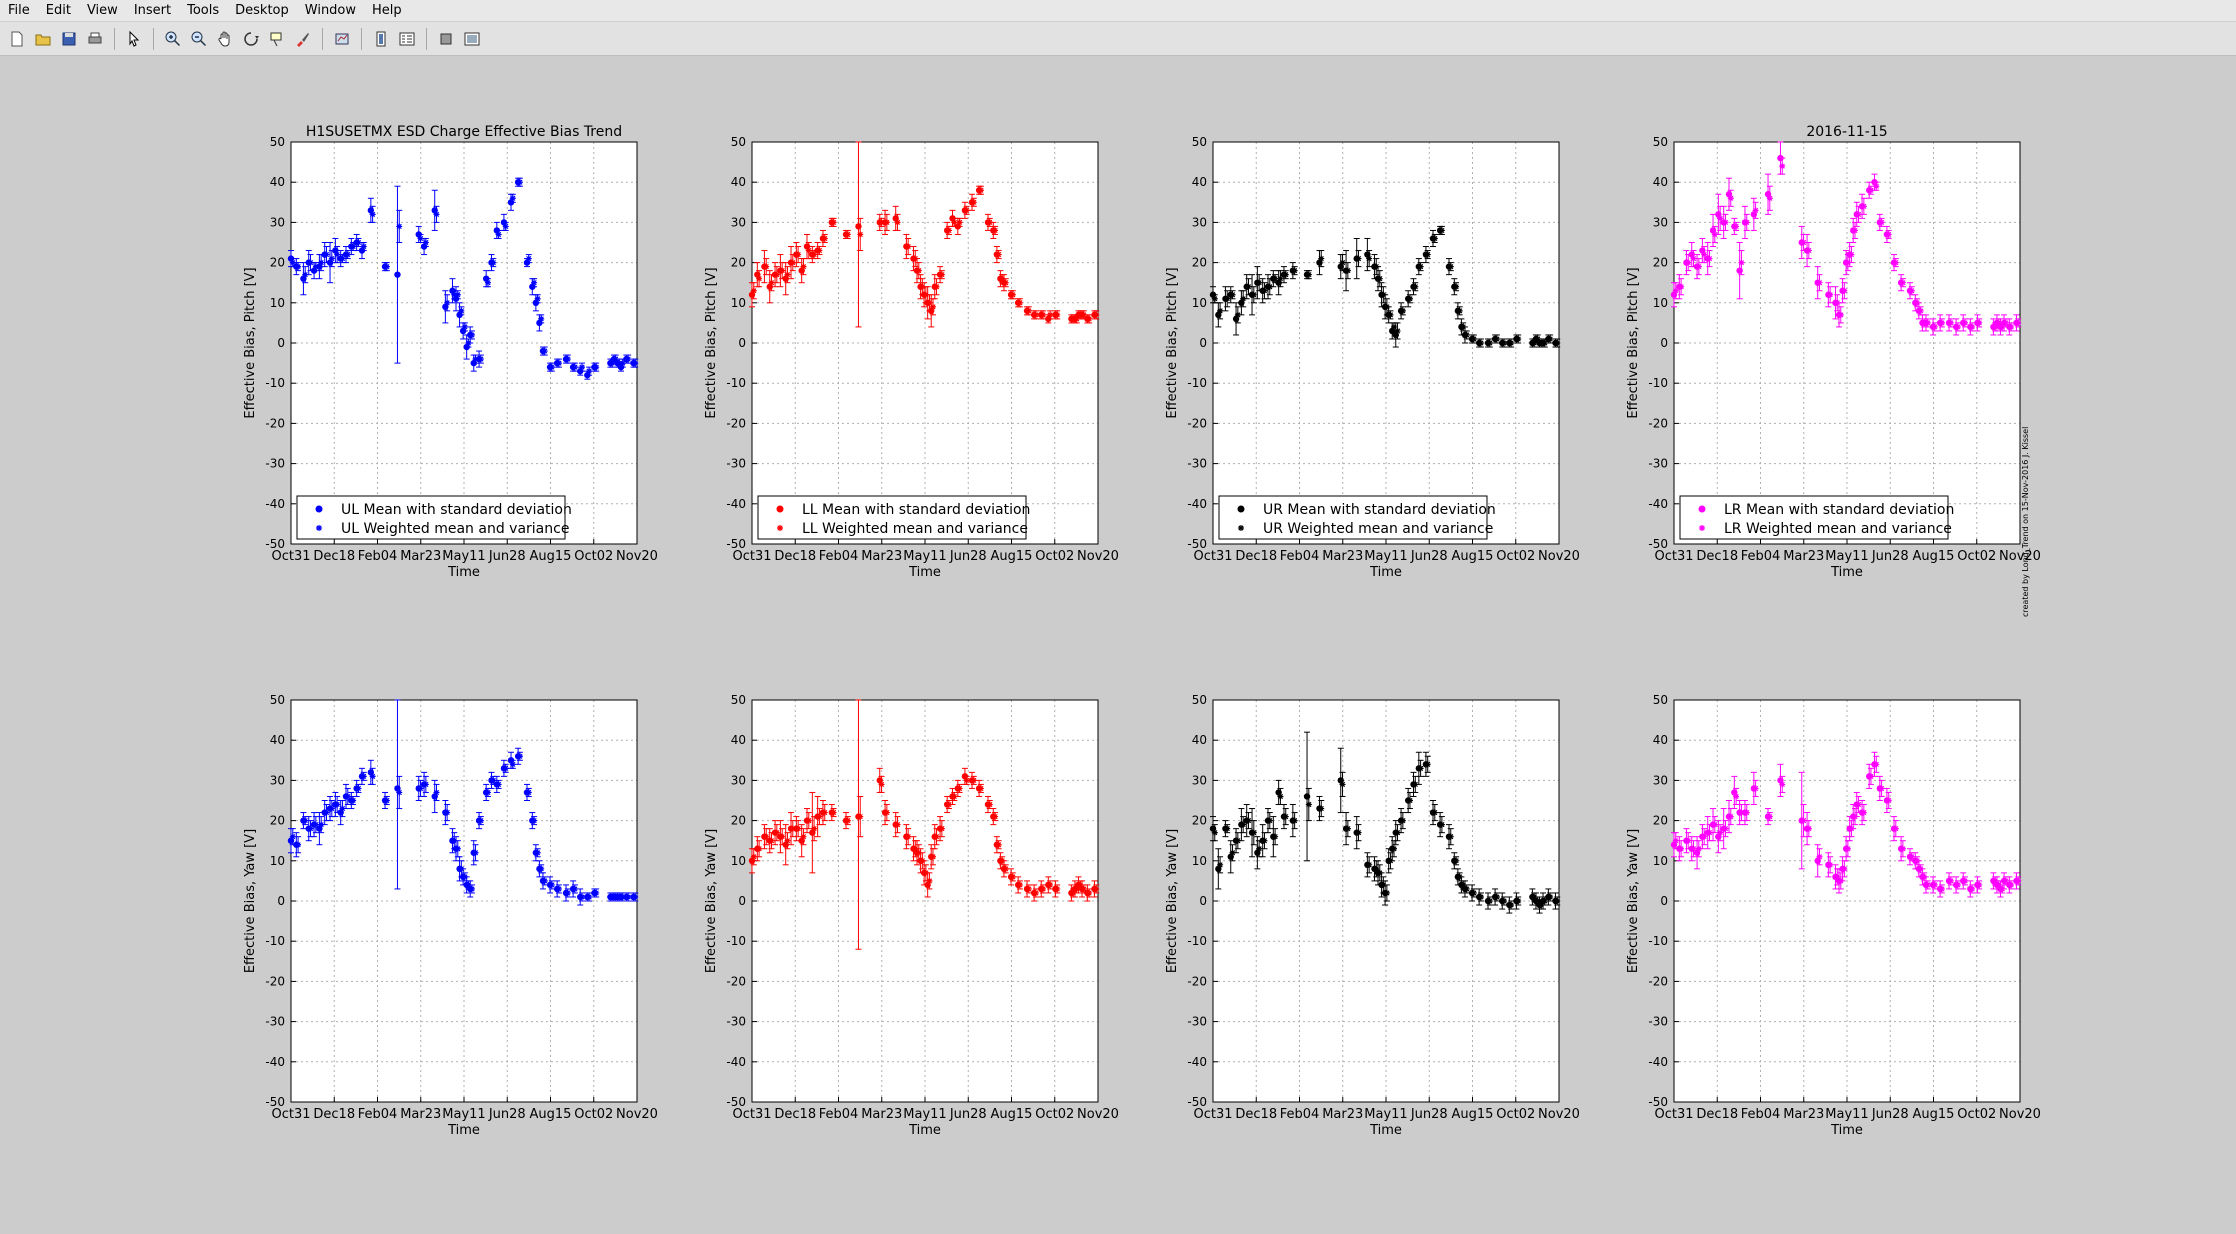  I want to click on toolbar-separator, so click(426, 38).